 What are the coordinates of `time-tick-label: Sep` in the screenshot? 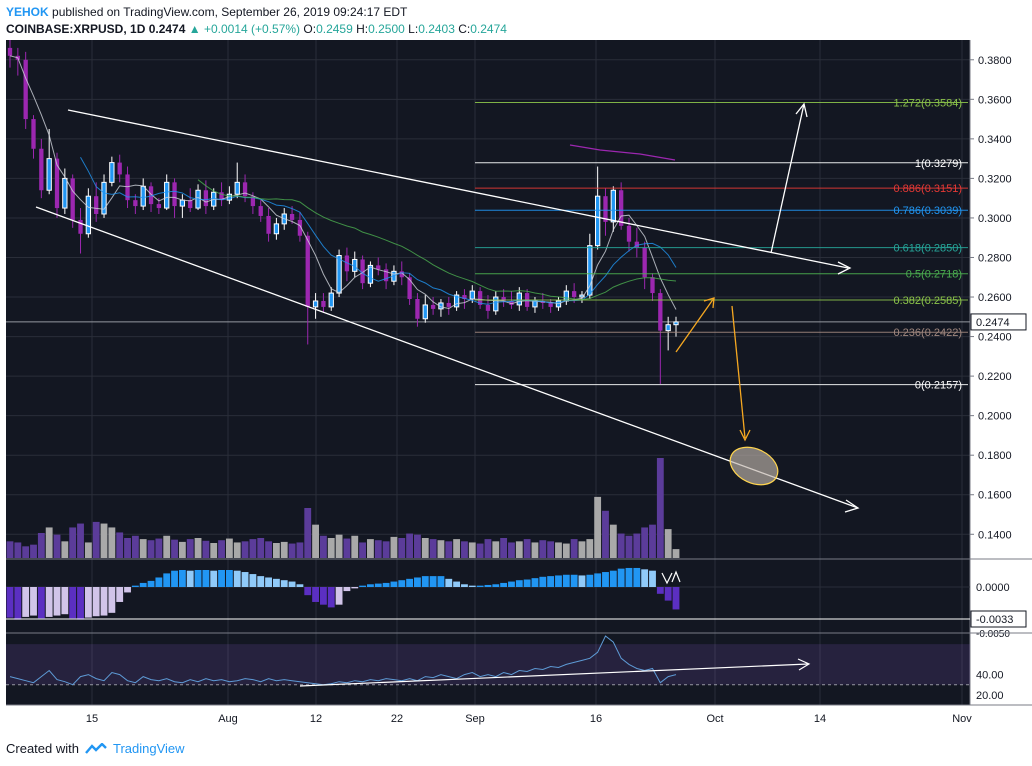 It's located at (475, 719).